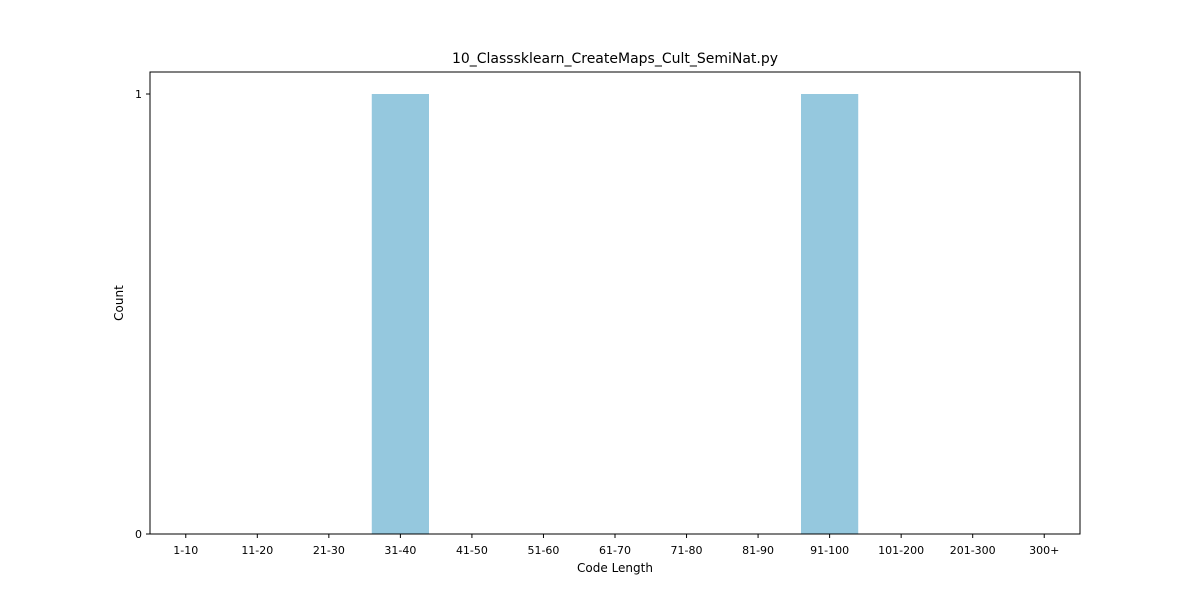 The height and width of the screenshot is (600, 1200). Describe the element at coordinates (138, 534) in the screenshot. I see `y-tick-label: 0` at that location.